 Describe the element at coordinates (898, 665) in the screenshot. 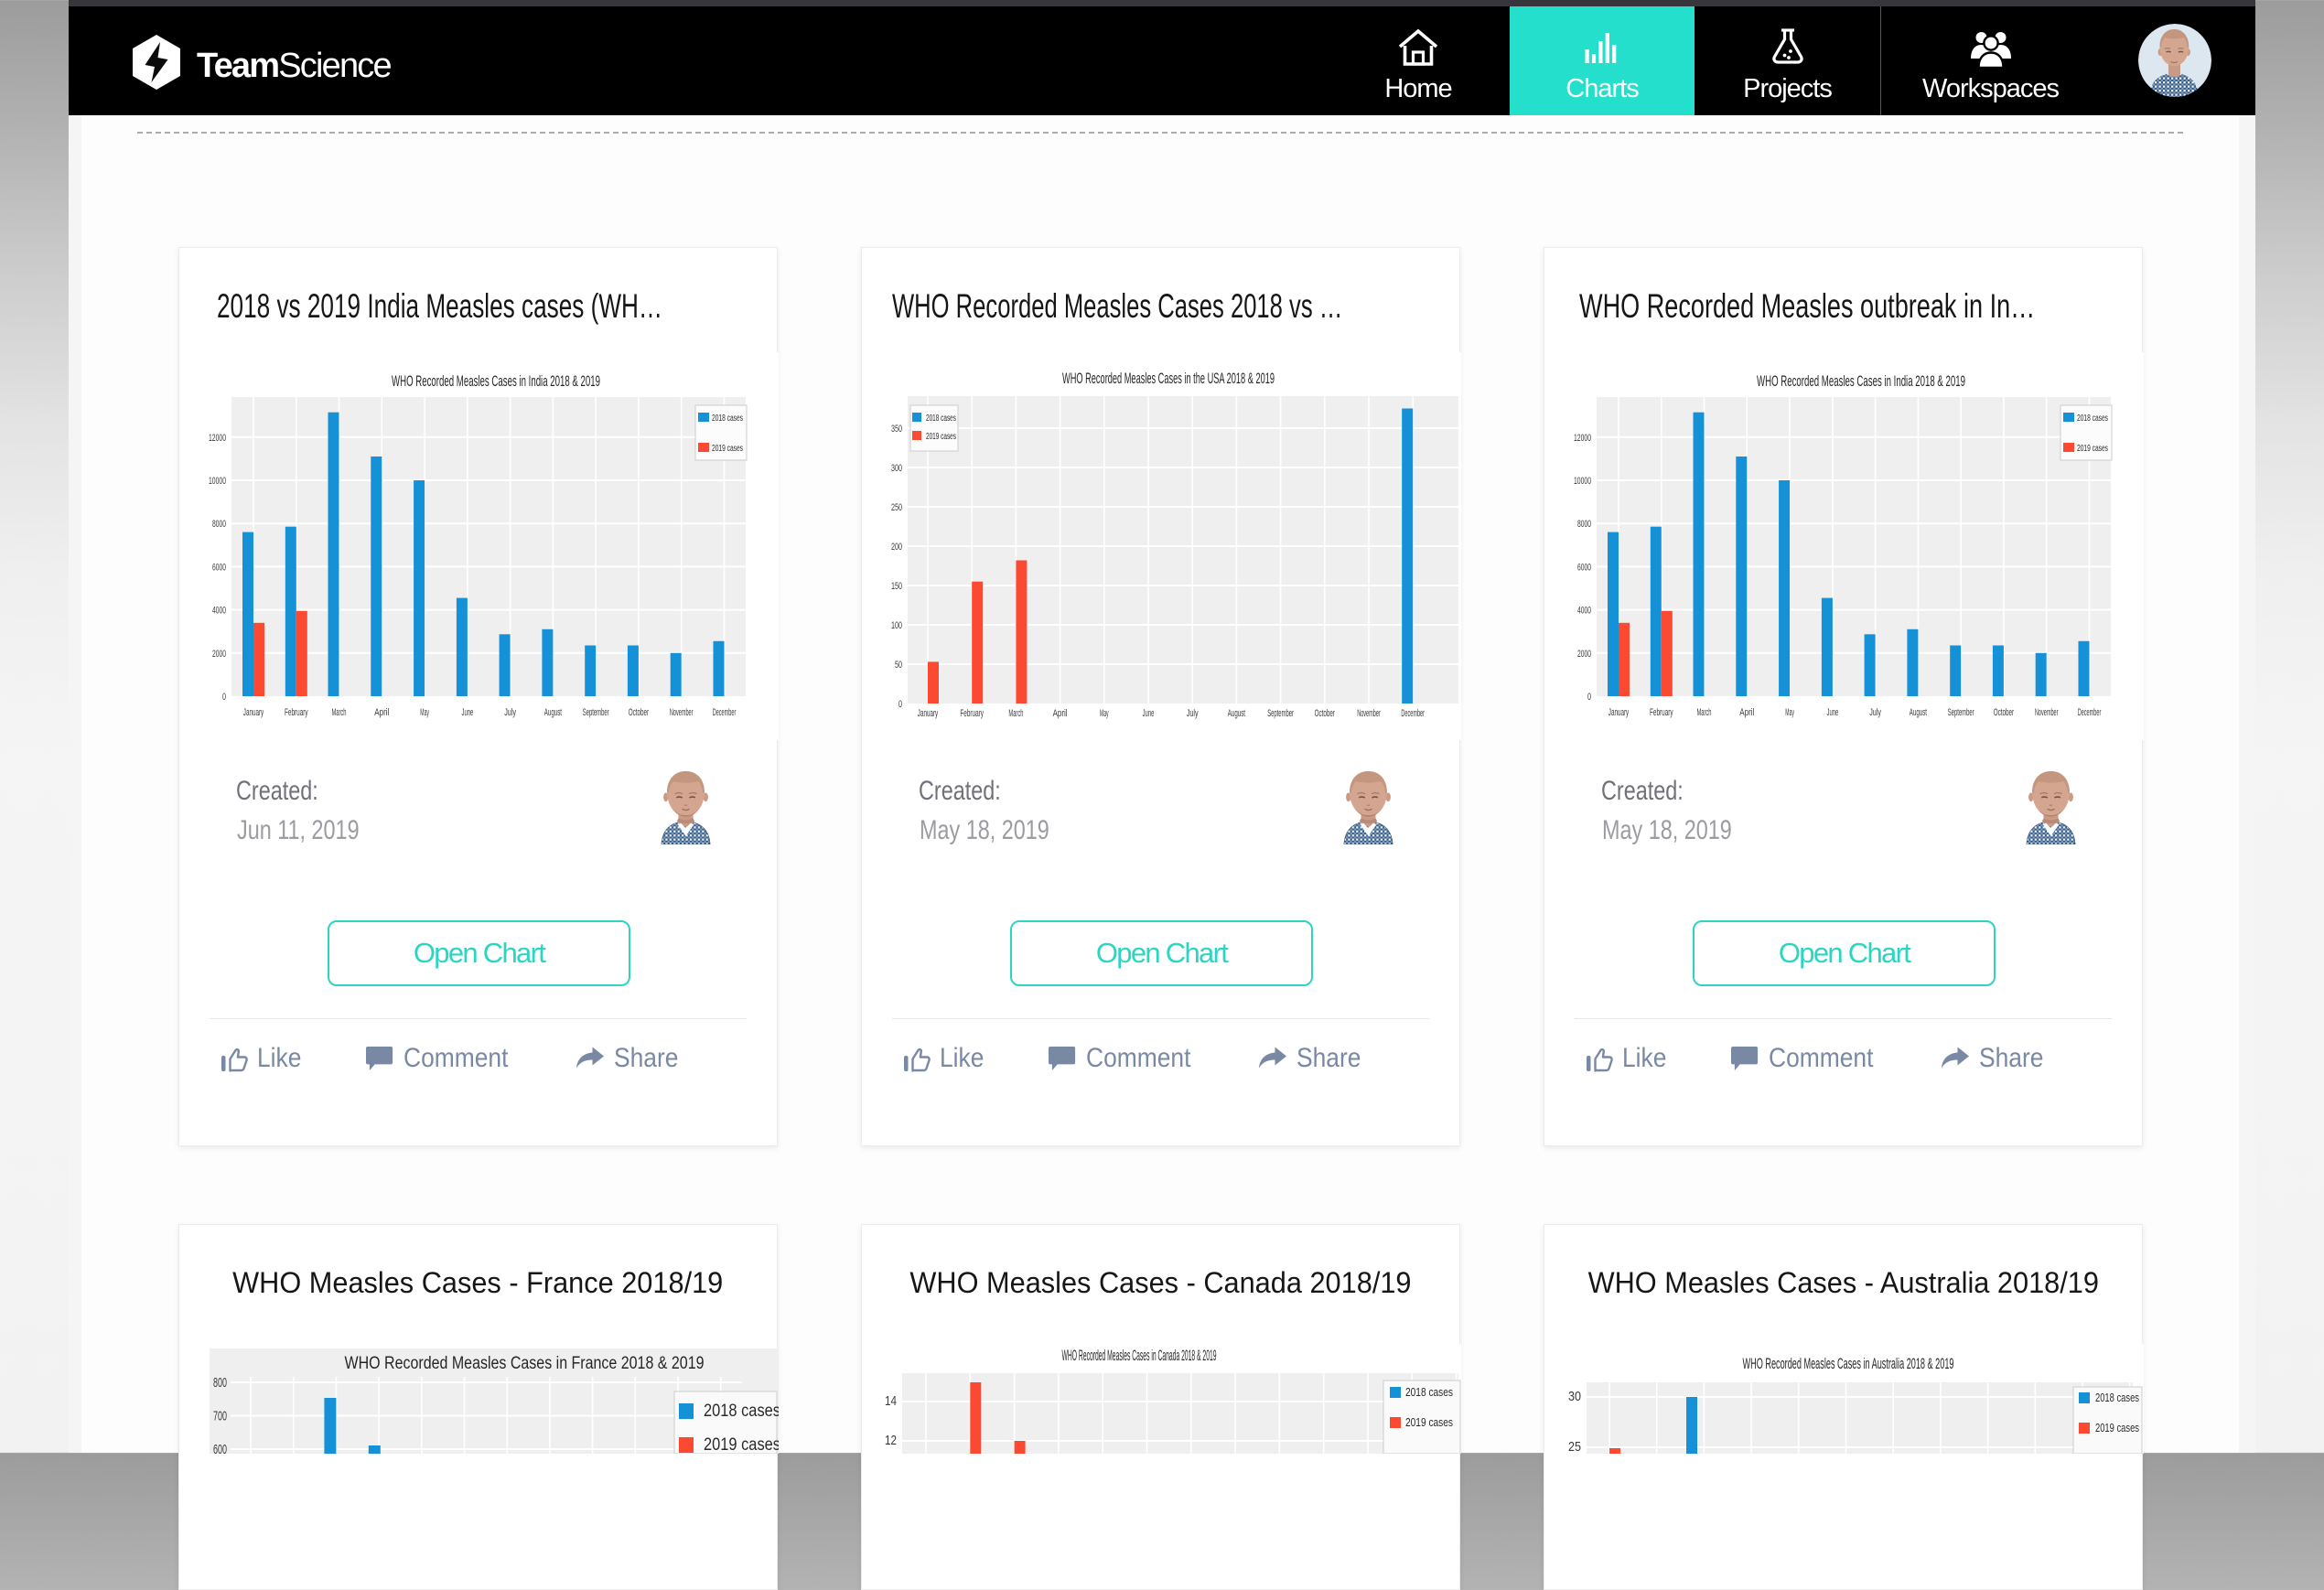

I see `svg-text: 50` at that location.